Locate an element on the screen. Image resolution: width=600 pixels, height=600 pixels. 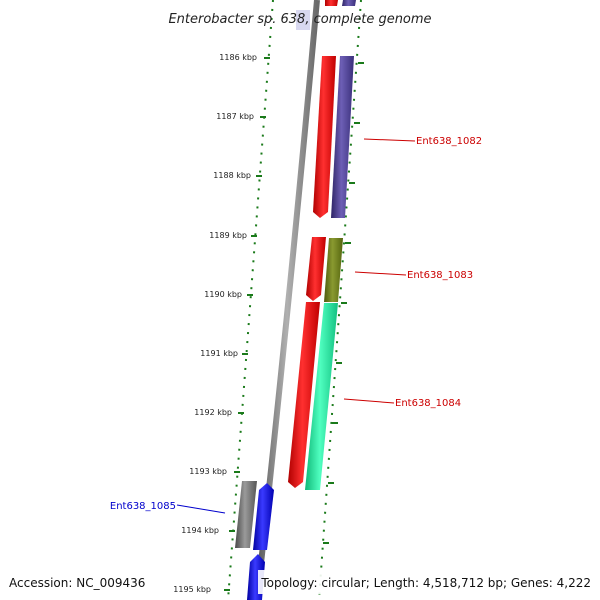
inner-ticks is located at coordinates (247, 324).